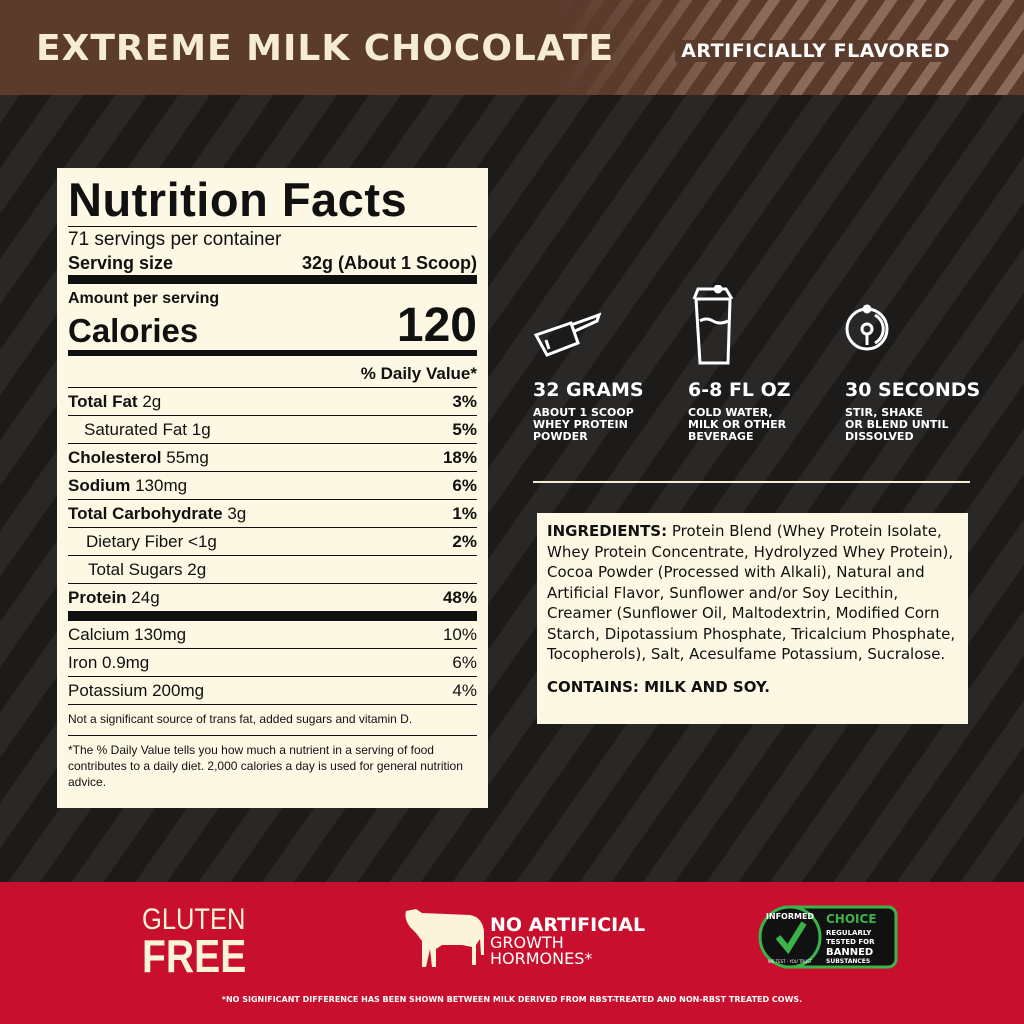 This screenshot has width=1024, height=1024. What do you see at coordinates (103, 401) in the screenshot?
I see `nutrient-label: Total Fat` at bounding box center [103, 401].